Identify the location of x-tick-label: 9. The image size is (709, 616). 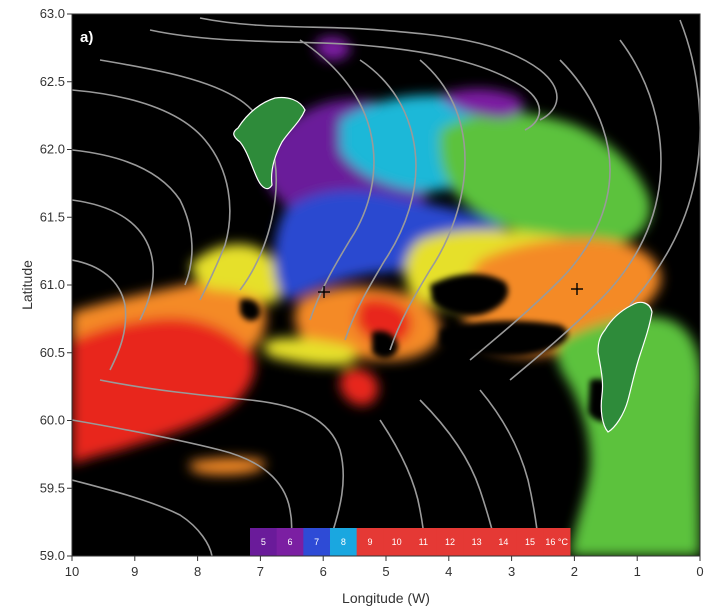
(134, 571).